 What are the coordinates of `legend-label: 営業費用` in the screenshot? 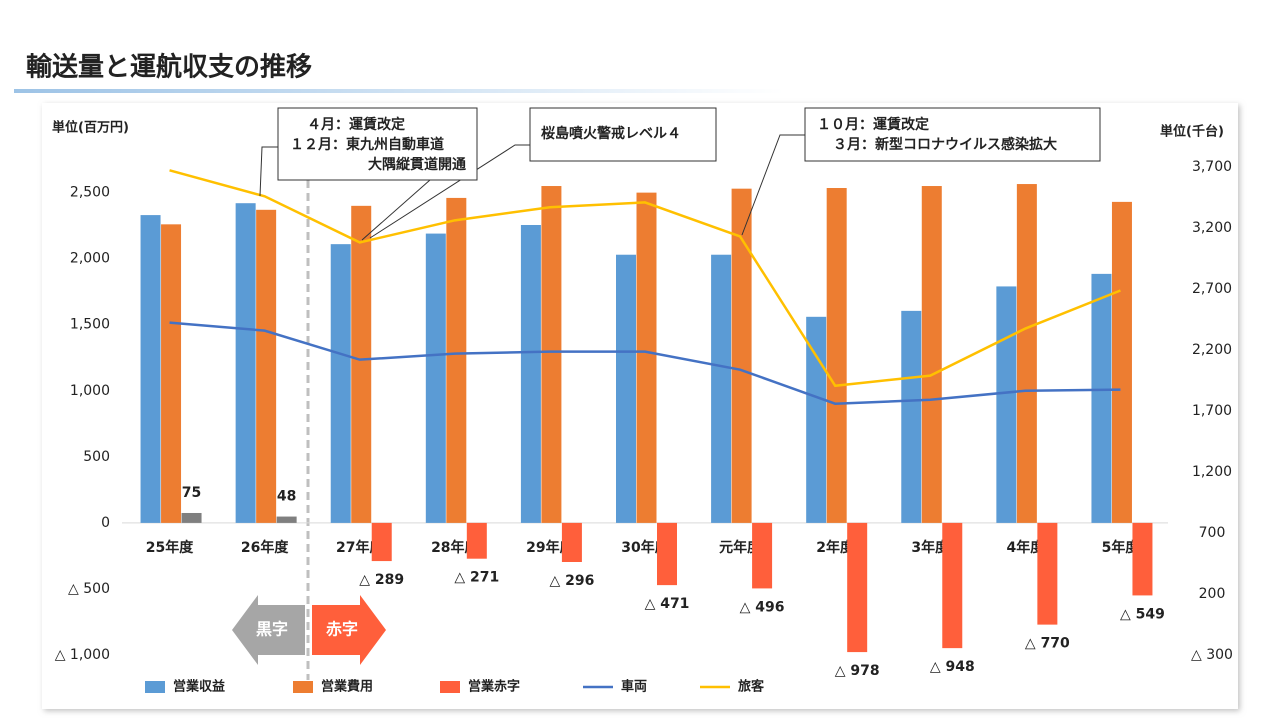 It's located at (347, 687).